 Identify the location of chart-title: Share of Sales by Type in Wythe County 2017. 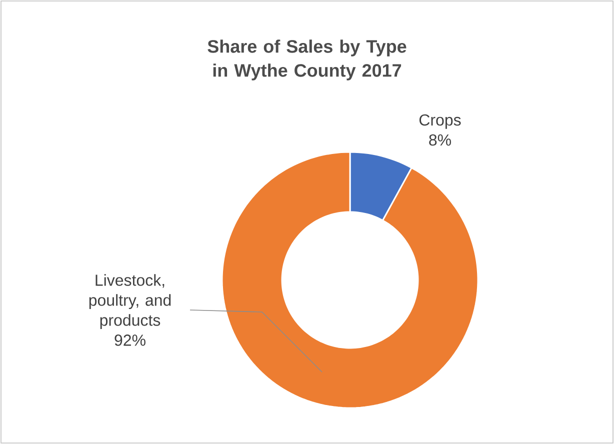
(307, 60).